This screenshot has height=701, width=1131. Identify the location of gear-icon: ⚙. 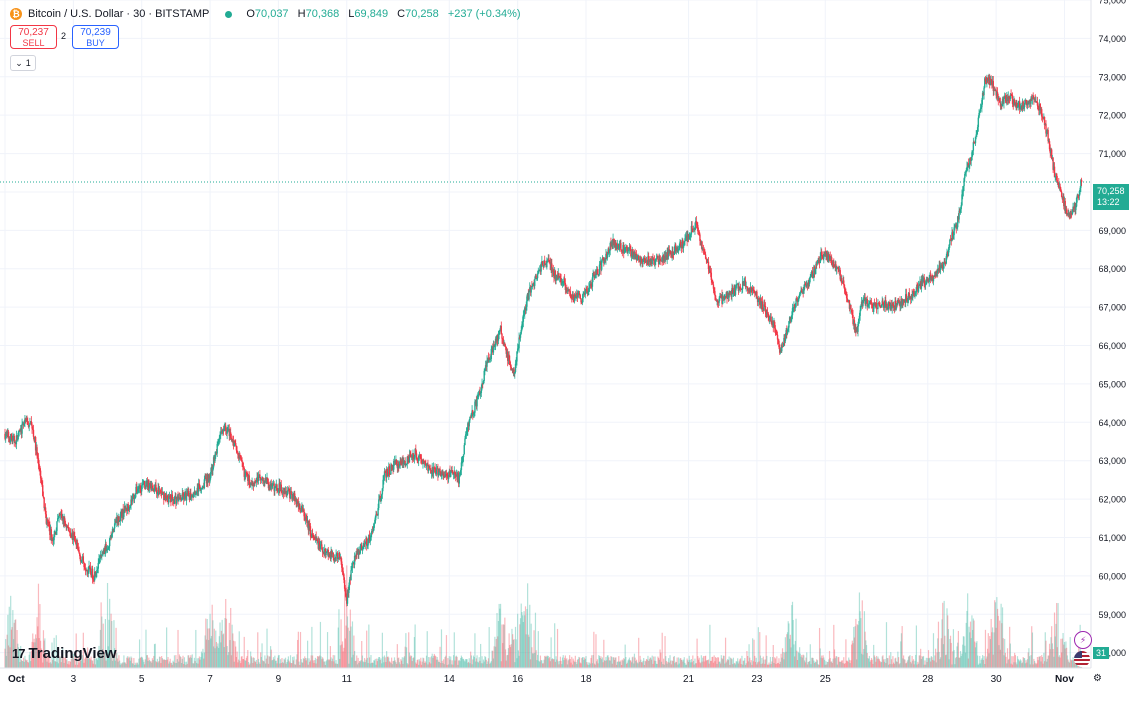
(1097, 678).